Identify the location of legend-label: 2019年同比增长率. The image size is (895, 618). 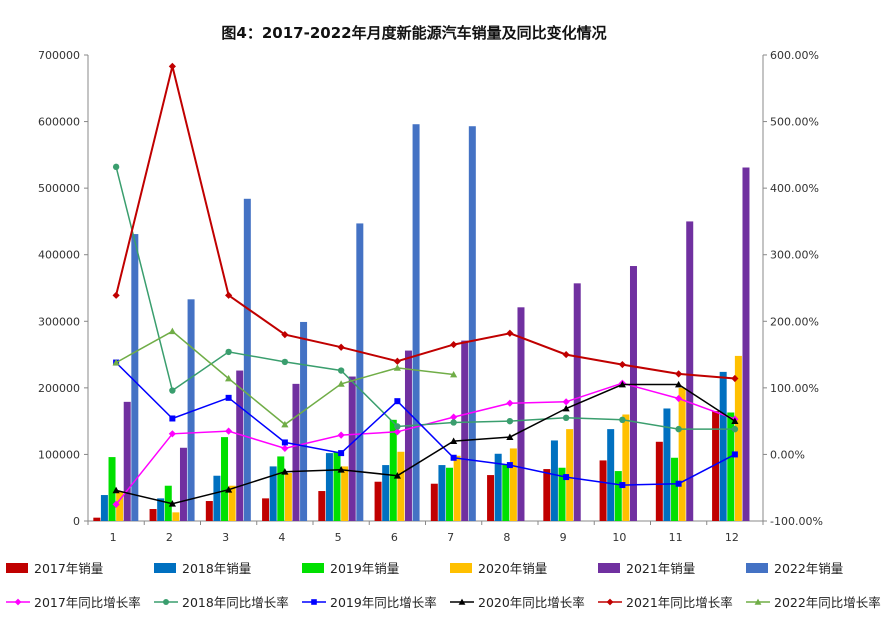
(383, 602).